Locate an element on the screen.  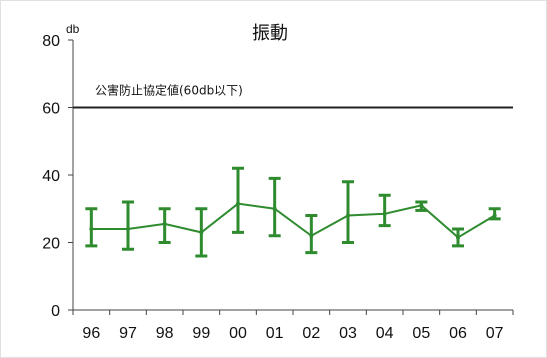
y-tick-label: 40 is located at coordinates (51, 176).